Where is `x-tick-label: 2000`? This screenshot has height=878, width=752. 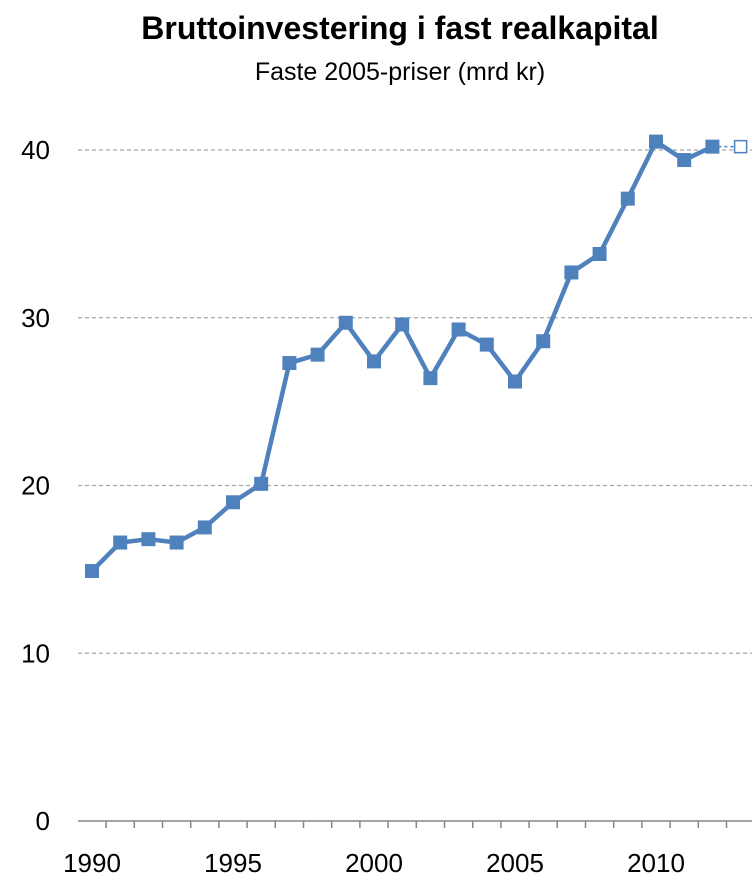 x-tick-label: 2000 is located at coordinates (374, 863).